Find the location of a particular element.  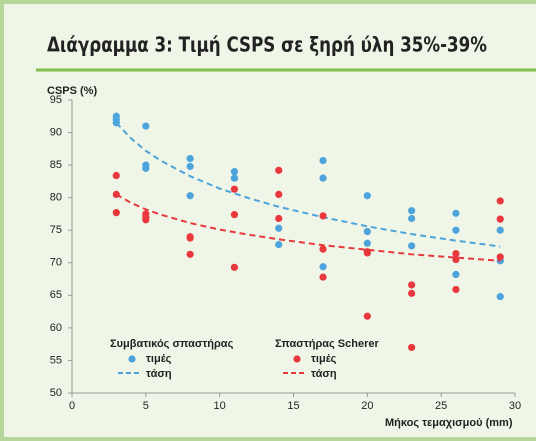

y-tick-label: 90 is located at coordinates (56, 132).